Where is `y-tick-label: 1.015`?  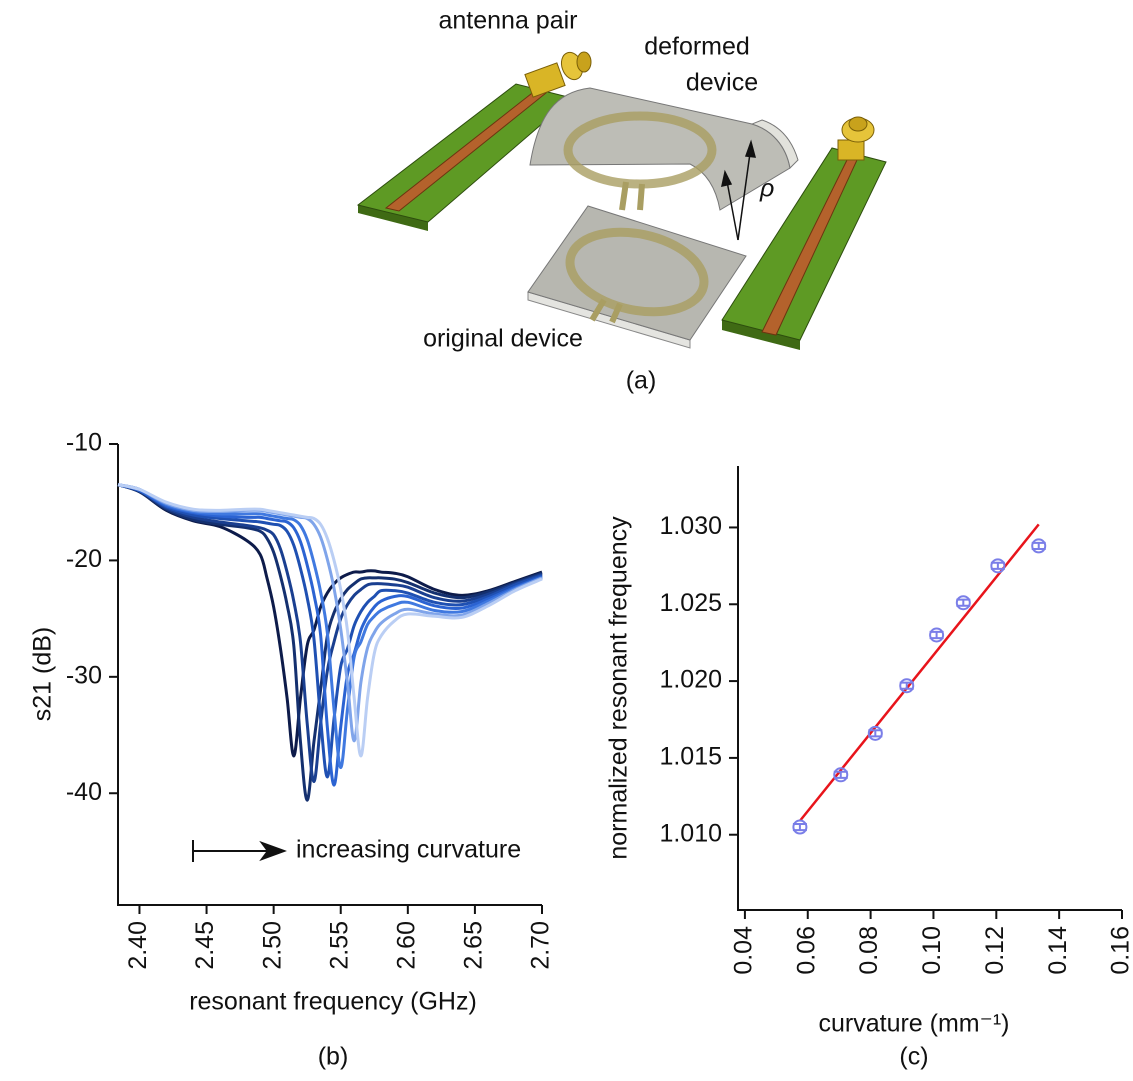
y-tick-label: 1.015 is located at coordinates (690, 757).